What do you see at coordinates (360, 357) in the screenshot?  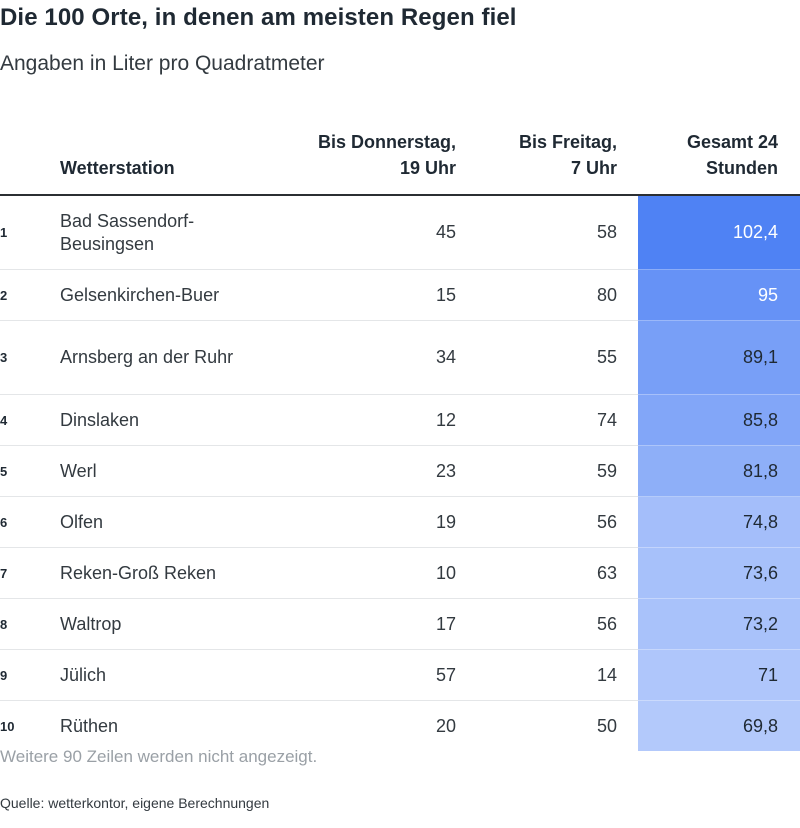 I see `row-thursday-value: 34` at bounding box center [360, 357].